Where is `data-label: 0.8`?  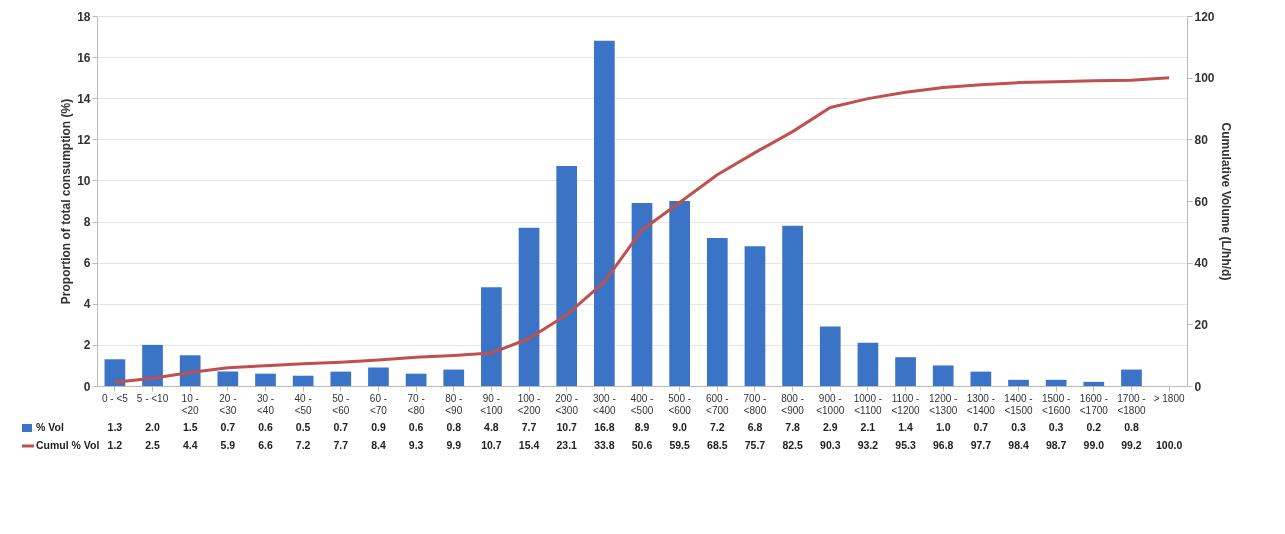
data-label: 0.8 is located at coordinates (1131, 427).